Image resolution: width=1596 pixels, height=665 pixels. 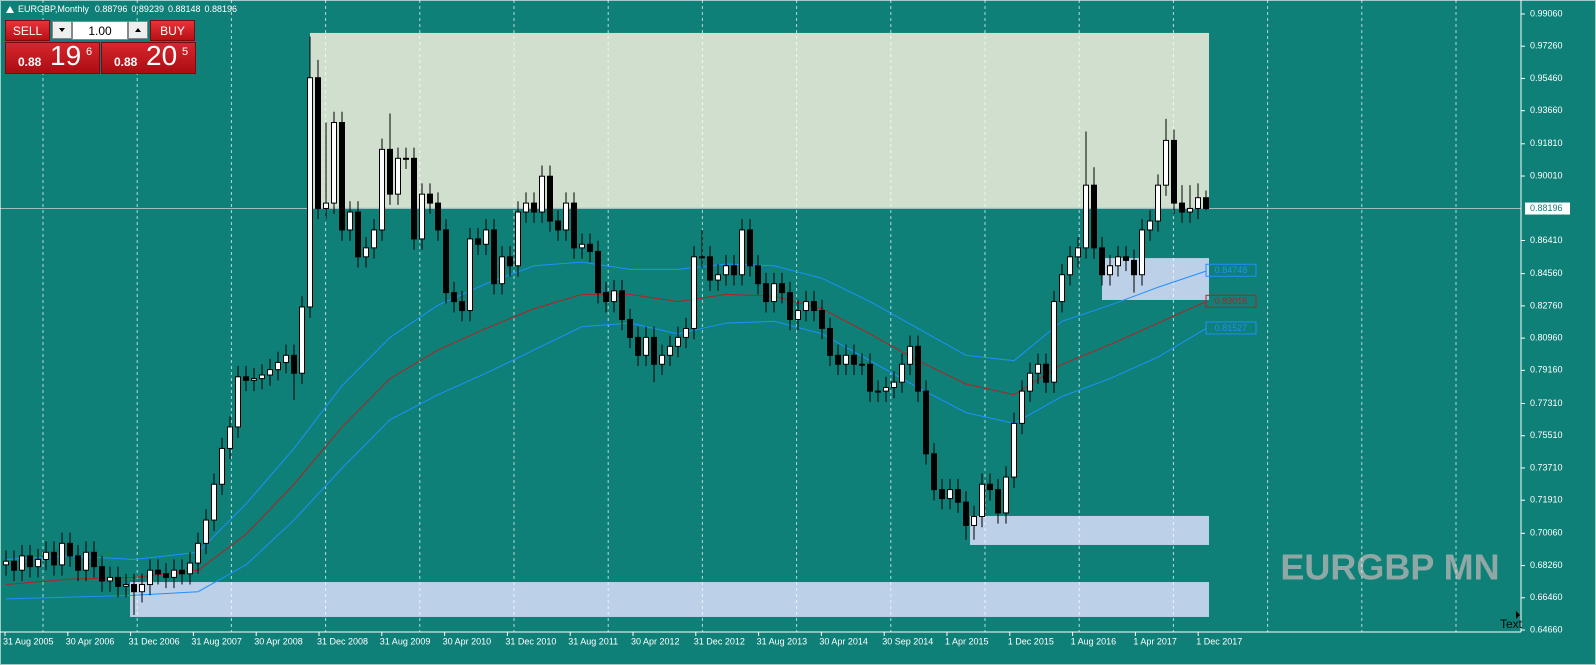 What do you see at coordinates (1546, 565) in the screenshot?
I see `y-tick-label: 0.68260` at bounding box center [1546, 565].